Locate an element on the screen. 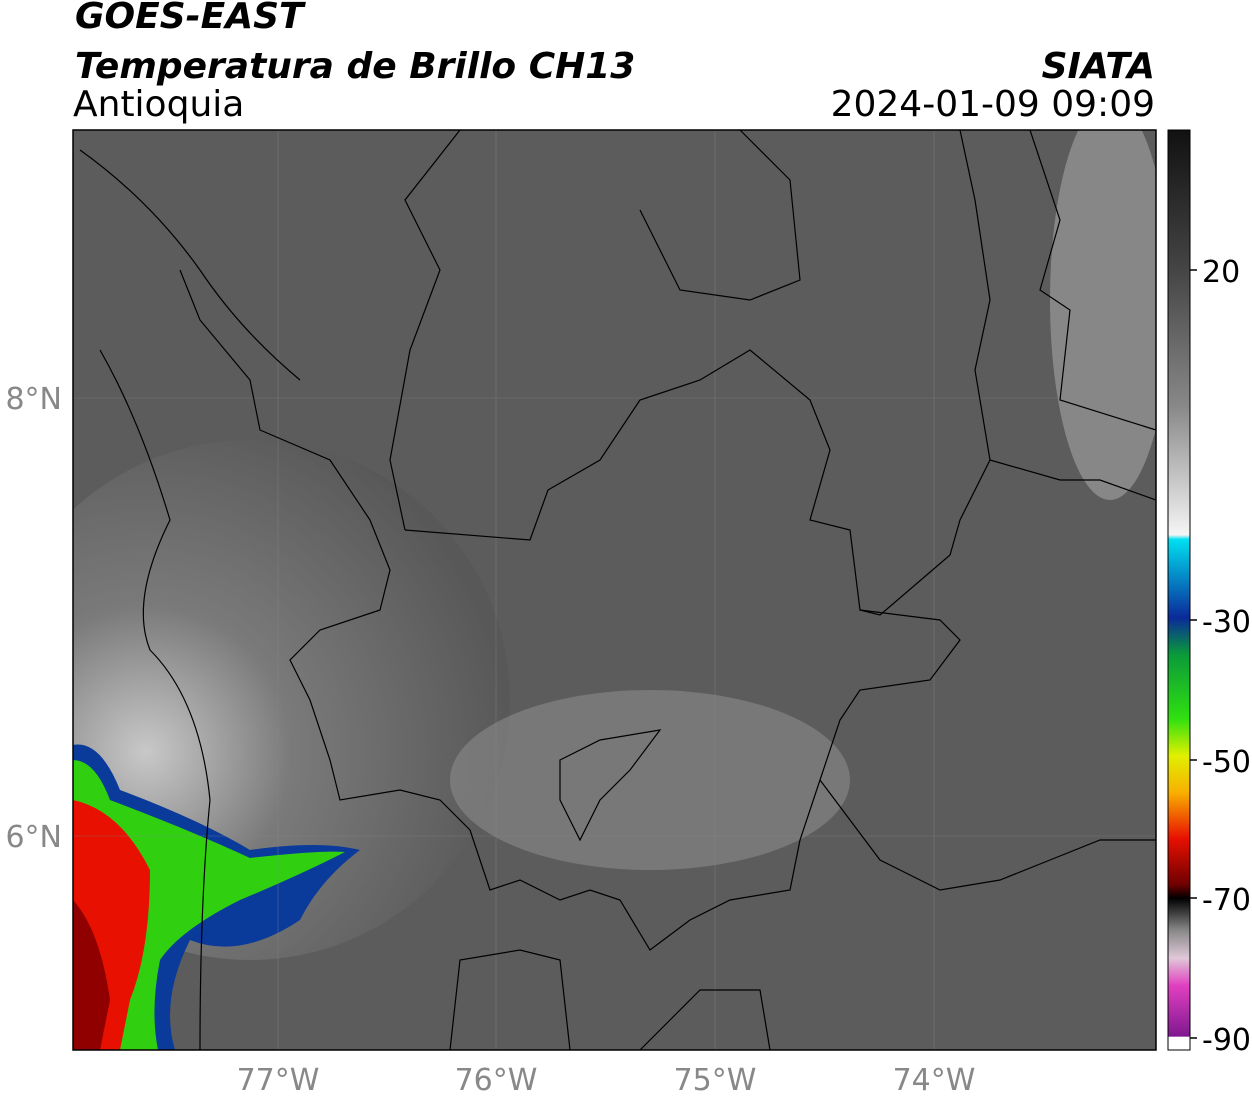  lat-label: 8°N is located at coordinates (33, 399).